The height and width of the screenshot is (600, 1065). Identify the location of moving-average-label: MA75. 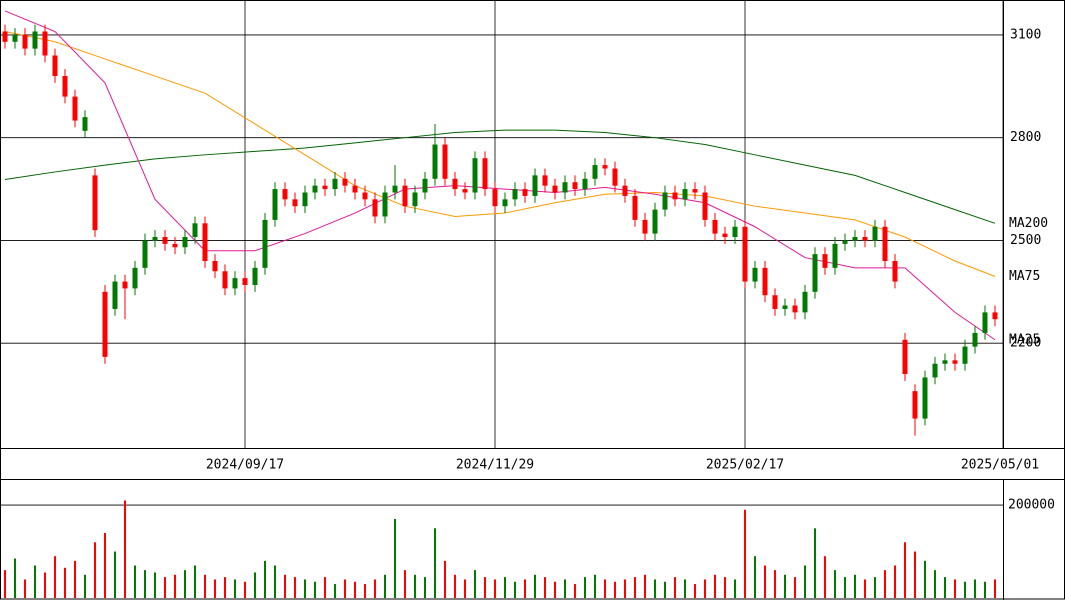
(1024, 276).